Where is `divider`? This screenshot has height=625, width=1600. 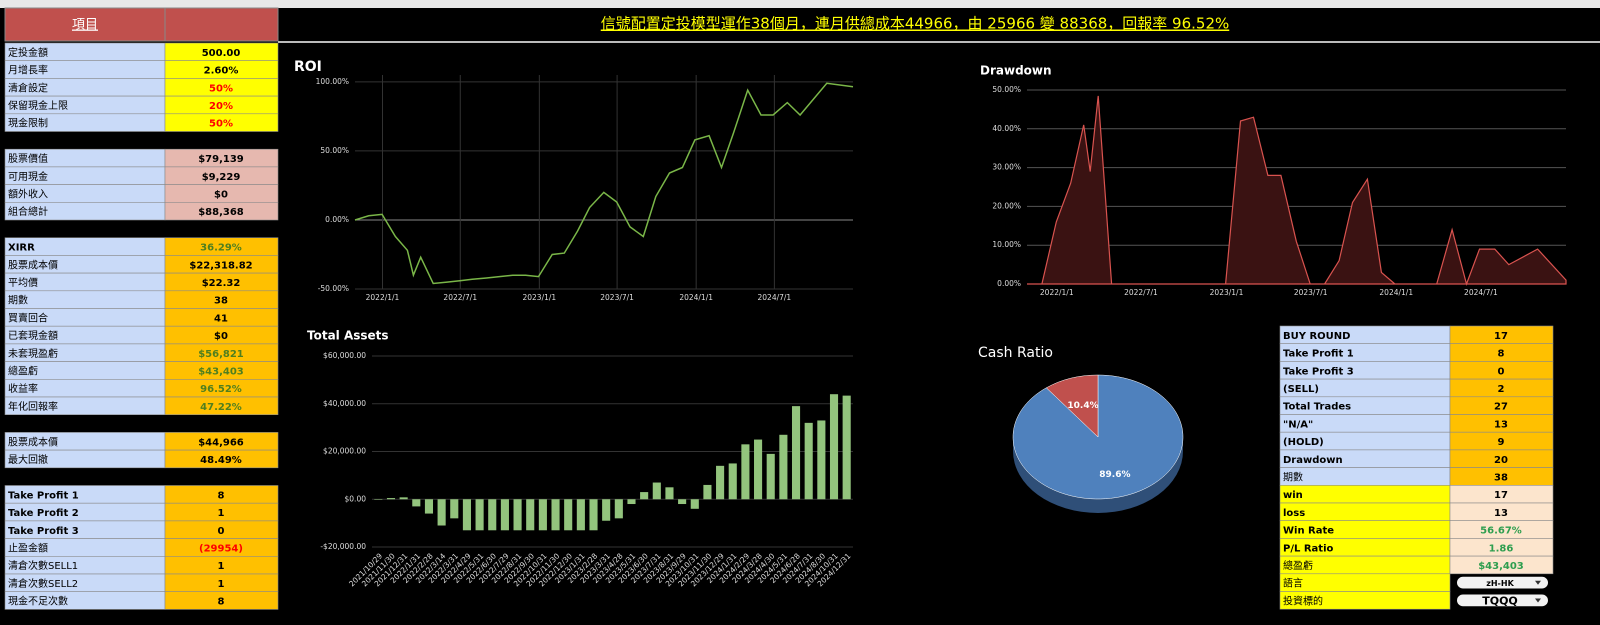 divider is located at coordinates (939, 42).